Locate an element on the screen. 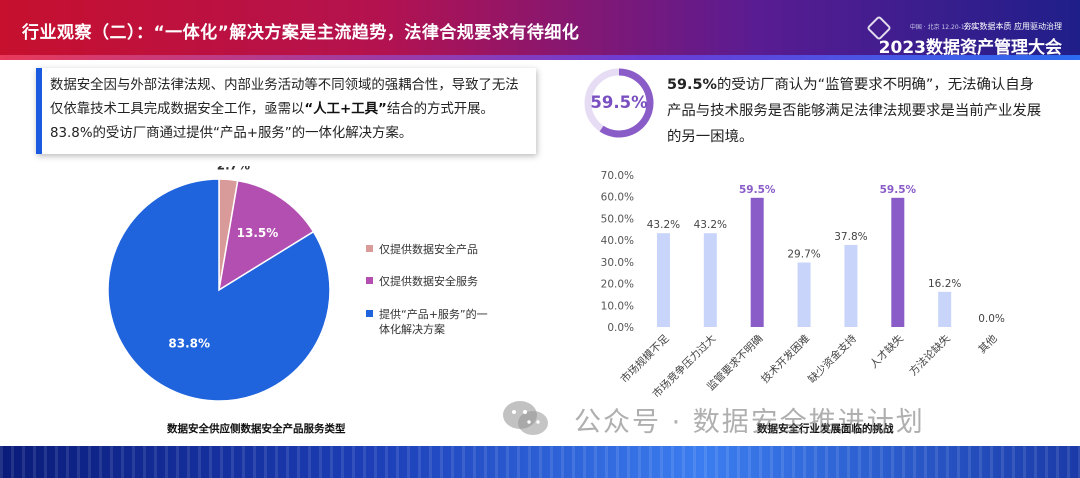 Image resolution: width=1080 pixels, height=478 pixels. bar-value-label: 37.8% is located at coordinates (850, 237).